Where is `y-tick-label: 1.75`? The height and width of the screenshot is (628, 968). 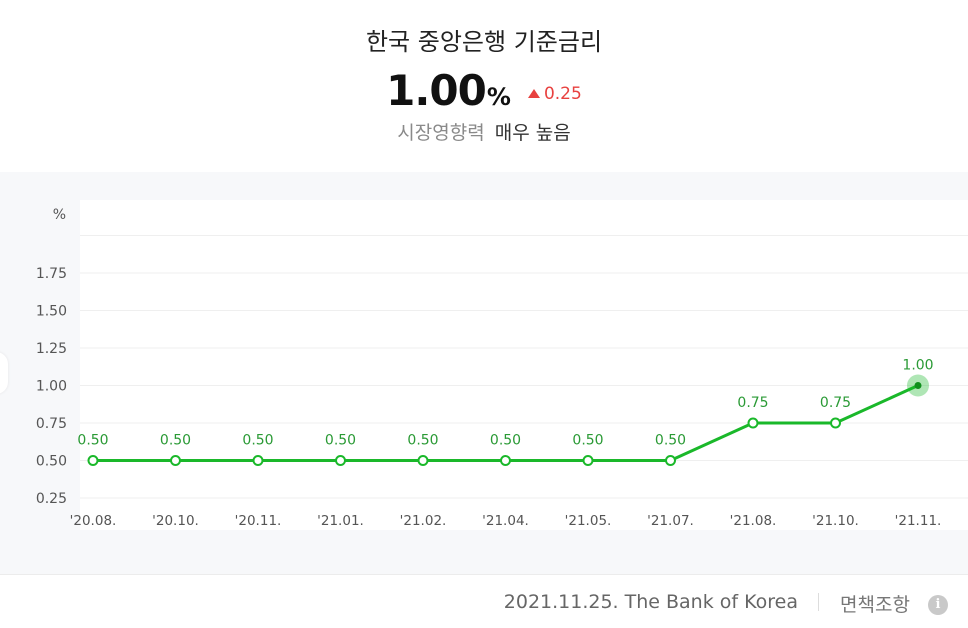
y-tick-label: 1.75 is located at coordinates (51, 274).